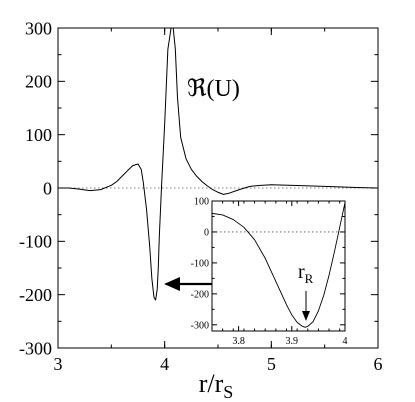 The image size is (415, 402). What do you see at coordinates (38, 28) in the screenshot?
I see `main-y-tick-label: 300` at bounding box center [38, 28].